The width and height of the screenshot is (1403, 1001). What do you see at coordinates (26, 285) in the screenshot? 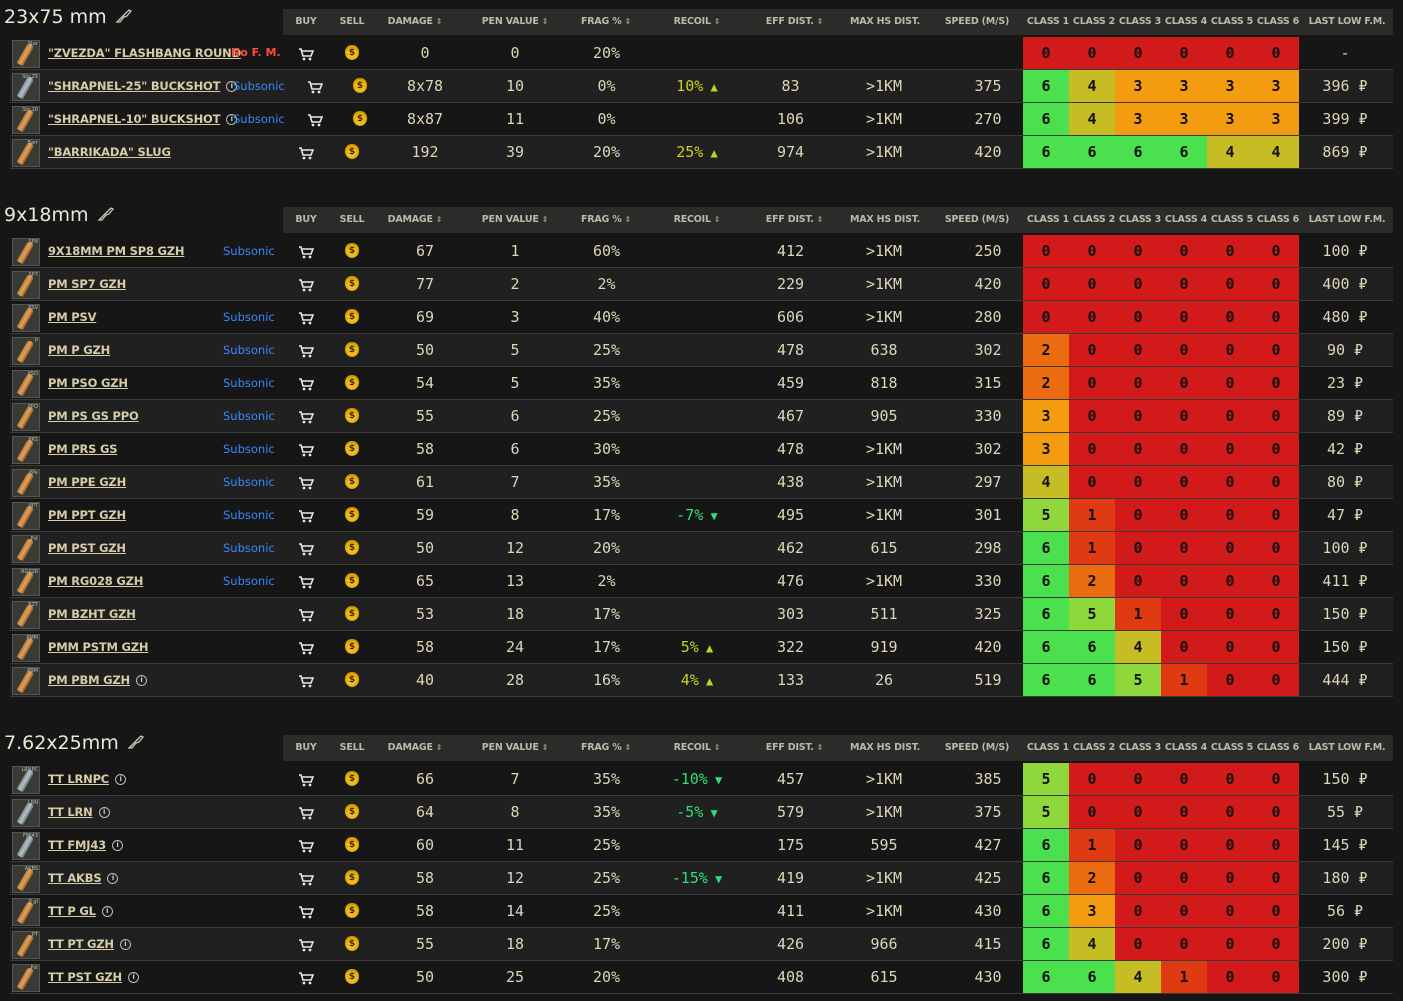
I see `ammo-thumbnail-icon: SP7` at bounding box center [26, 285].